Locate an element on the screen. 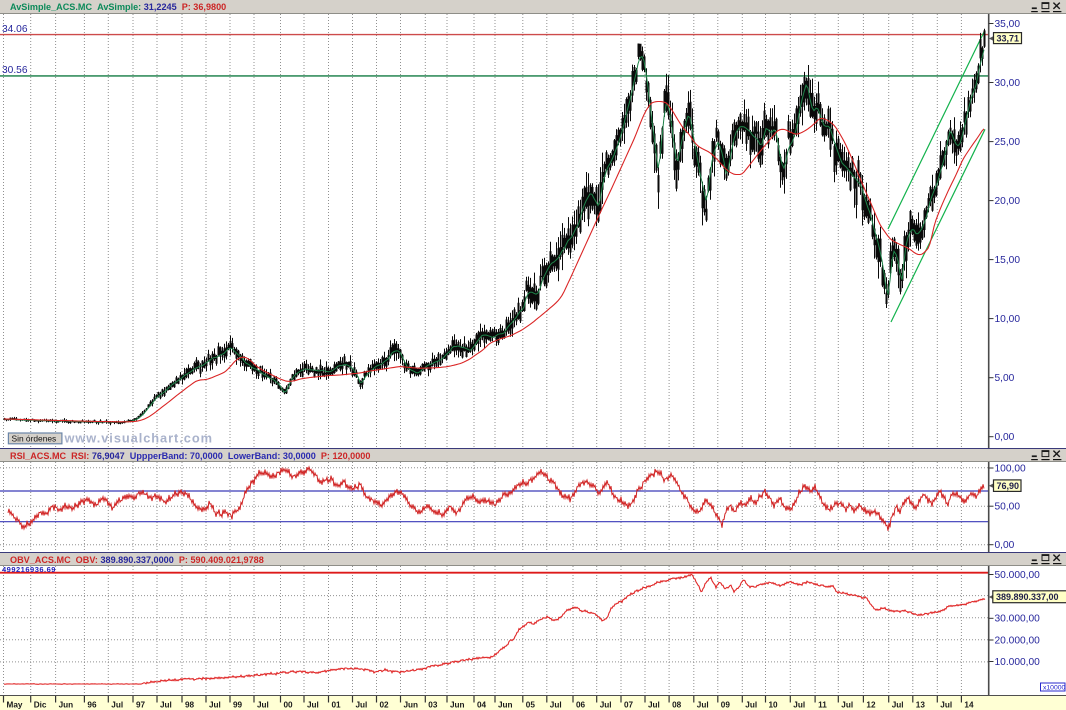  svg-text: 11 is located at coordinates (822, 705).